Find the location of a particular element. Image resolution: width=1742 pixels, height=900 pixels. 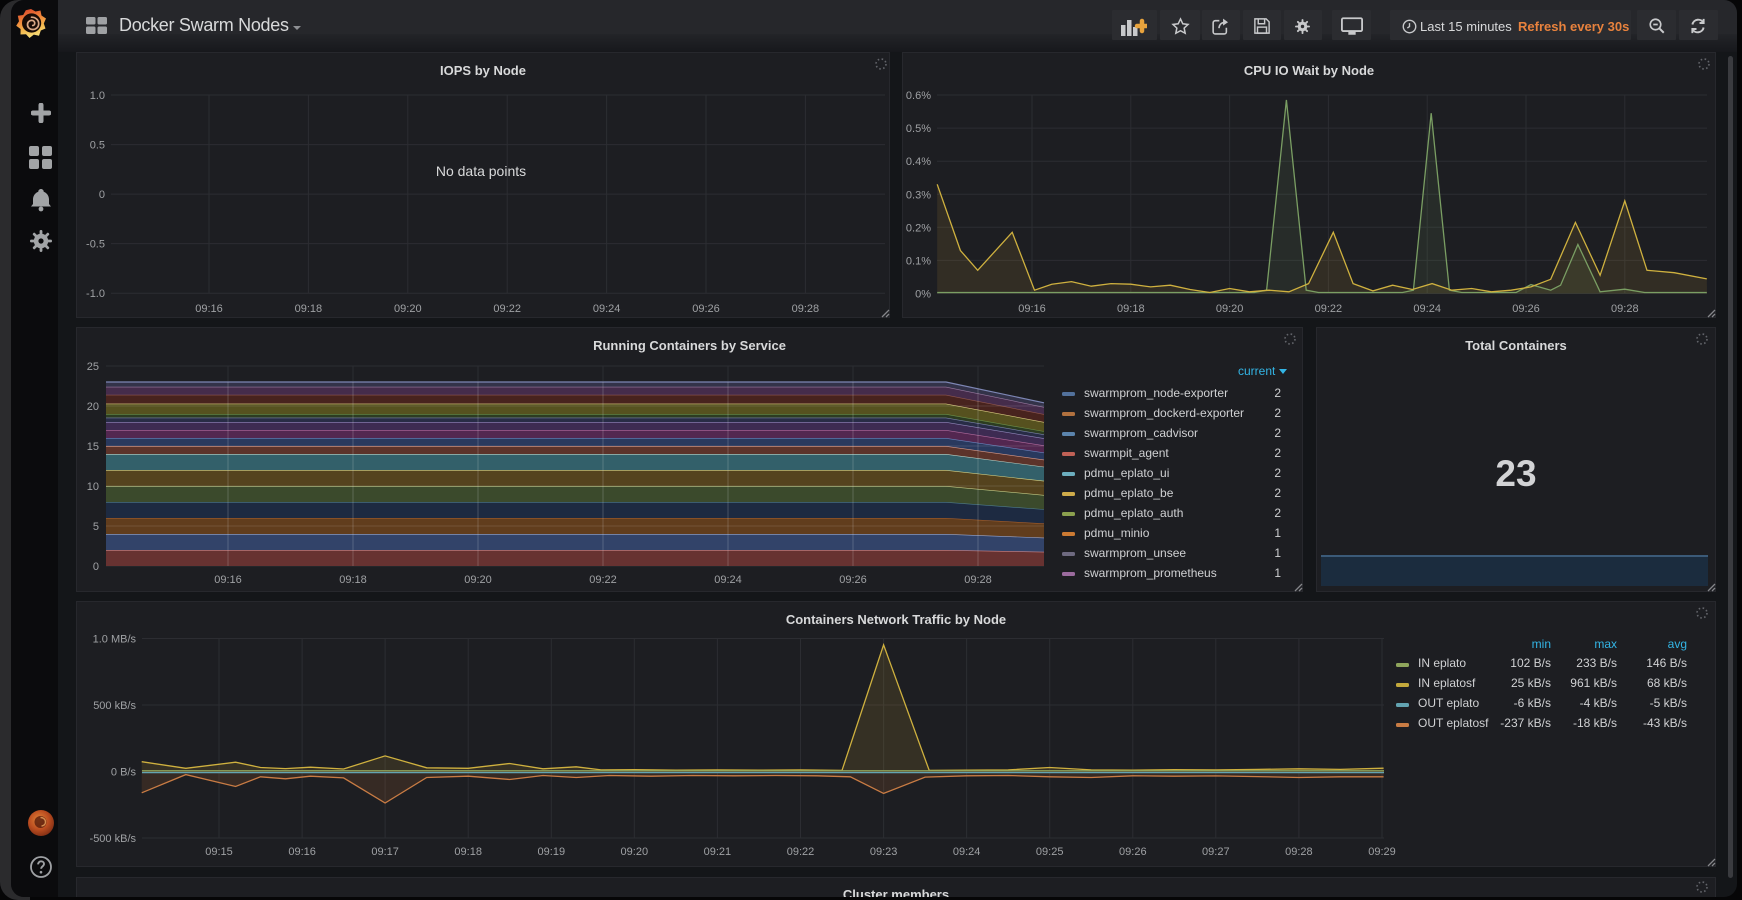

svg-text: 5 is located at coordinates (96, 527).